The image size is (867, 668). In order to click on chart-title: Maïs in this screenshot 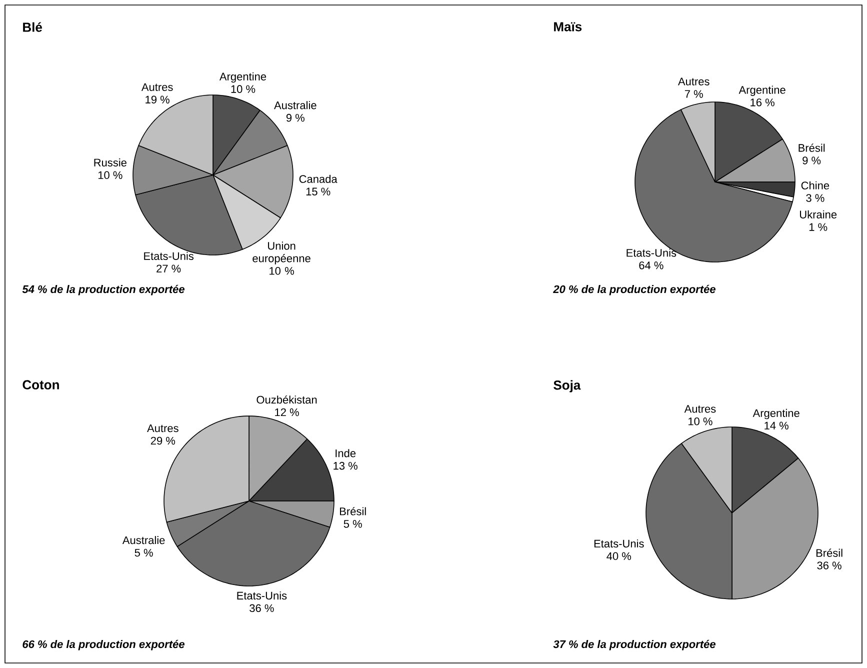, I will do `click(568, 27)`.